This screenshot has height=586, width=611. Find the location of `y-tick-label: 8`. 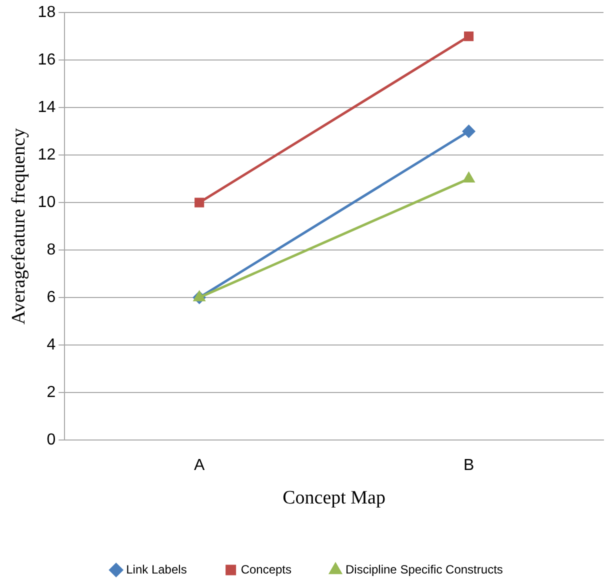

y-tick-label: 8 is located at coordinates (51, 249).